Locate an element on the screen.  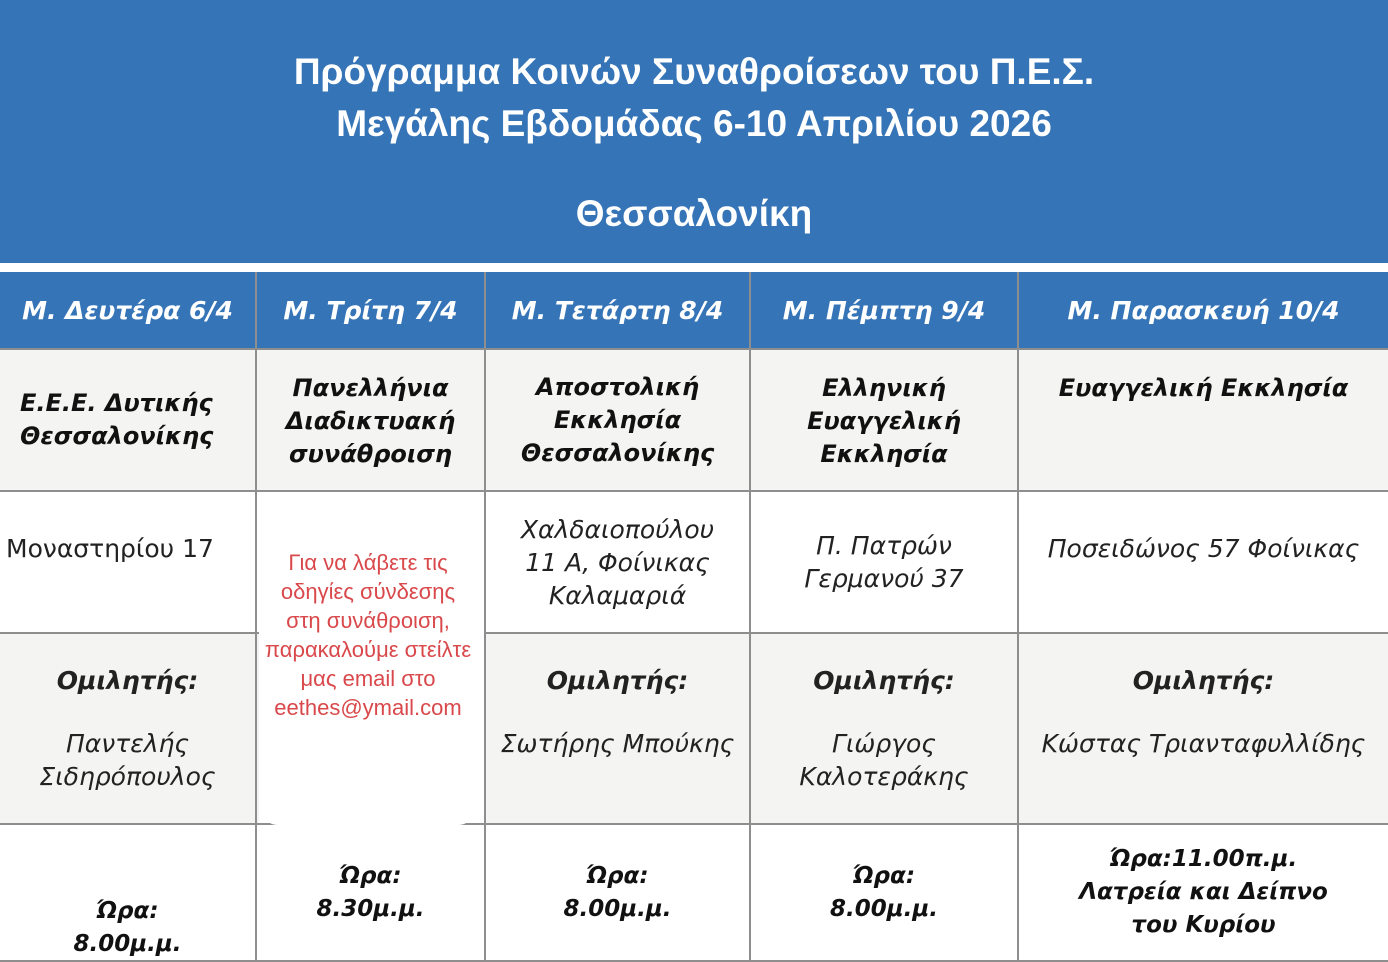
address-cell: Π. Πατρών Γερμανού 37 is located at coordinates (885, 563).